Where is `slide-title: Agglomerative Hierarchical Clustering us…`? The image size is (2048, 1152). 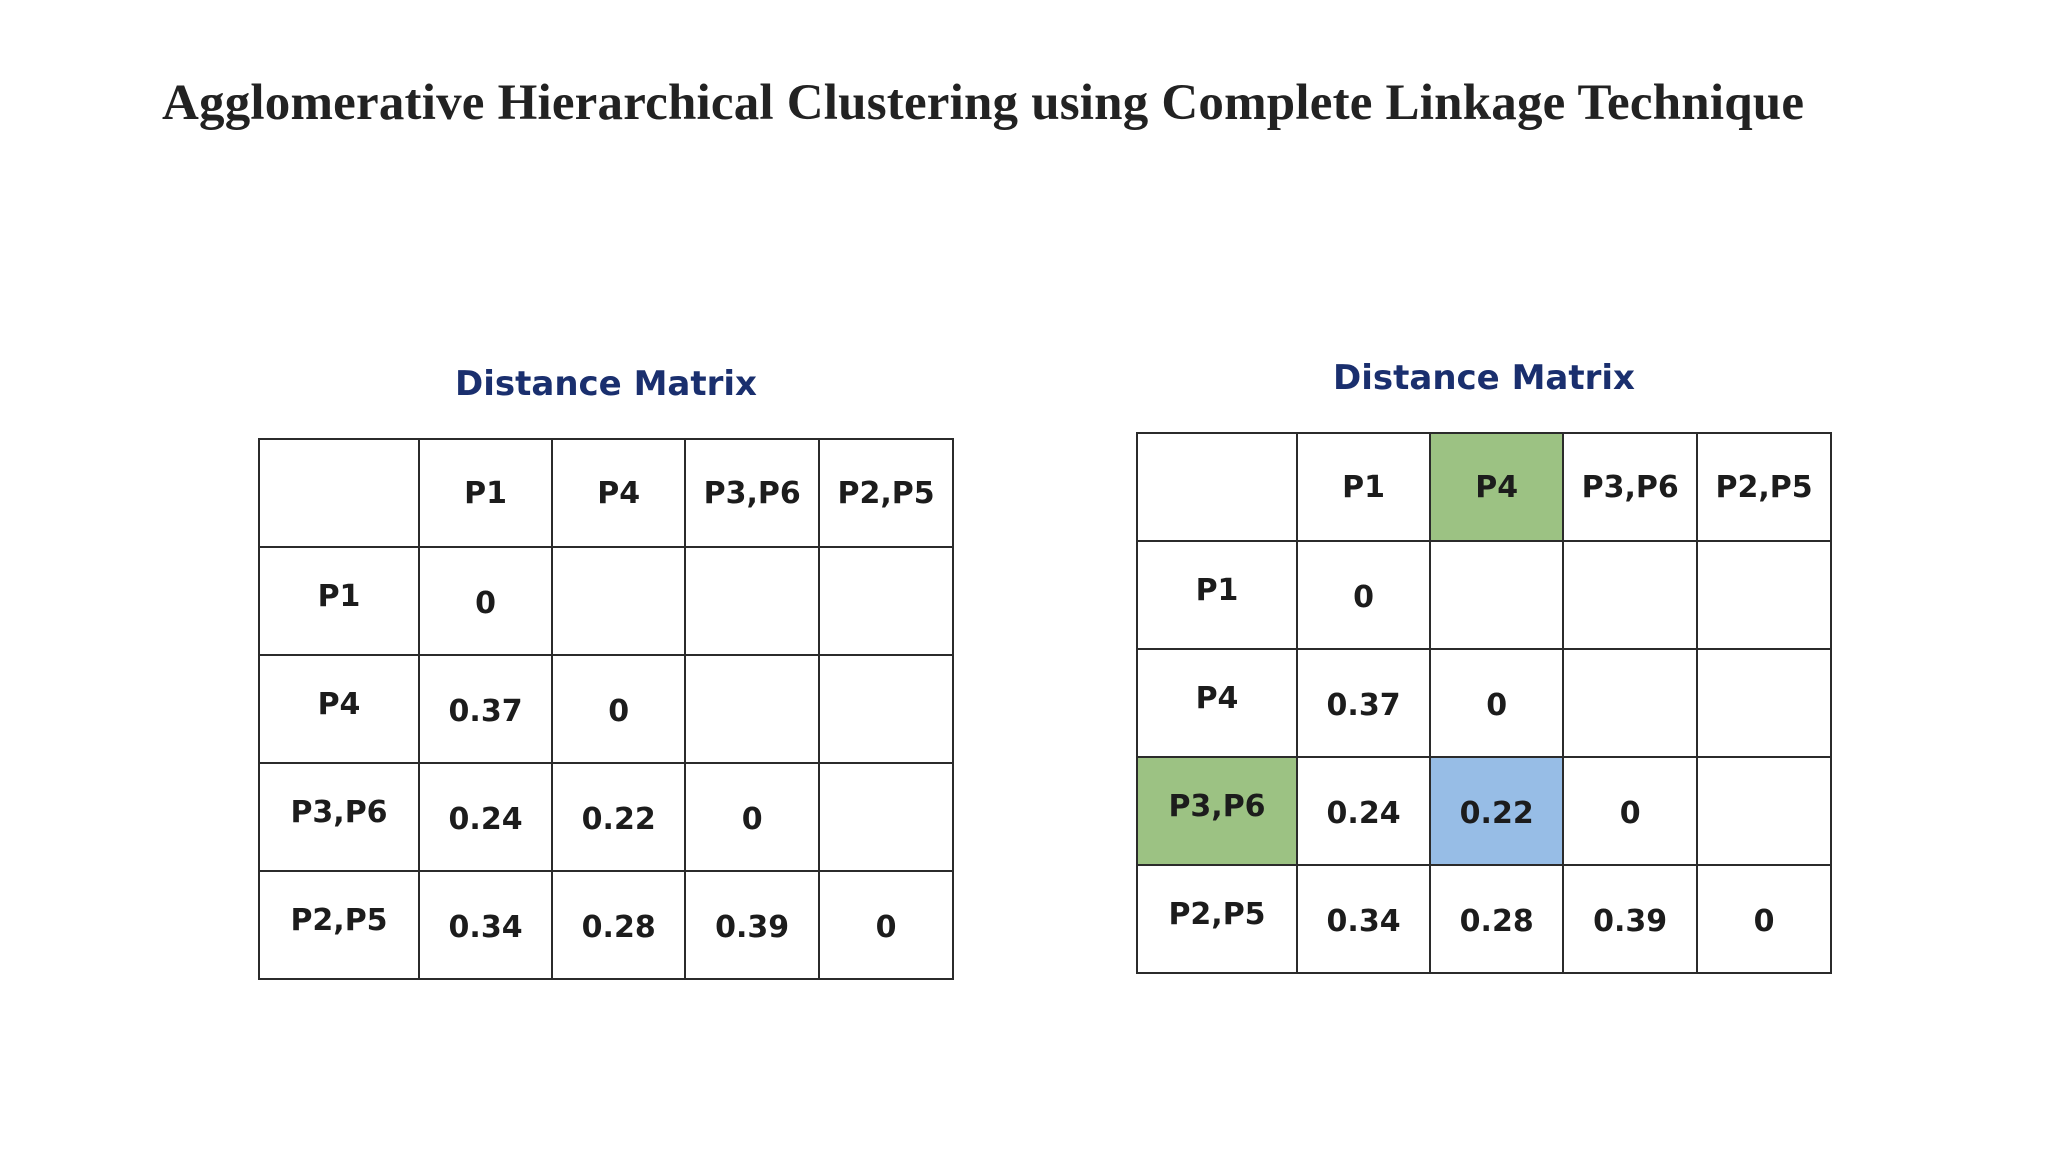 slide-title: Agglomerative Hierarchical Clustering us… is located at coordinates (983, 103).